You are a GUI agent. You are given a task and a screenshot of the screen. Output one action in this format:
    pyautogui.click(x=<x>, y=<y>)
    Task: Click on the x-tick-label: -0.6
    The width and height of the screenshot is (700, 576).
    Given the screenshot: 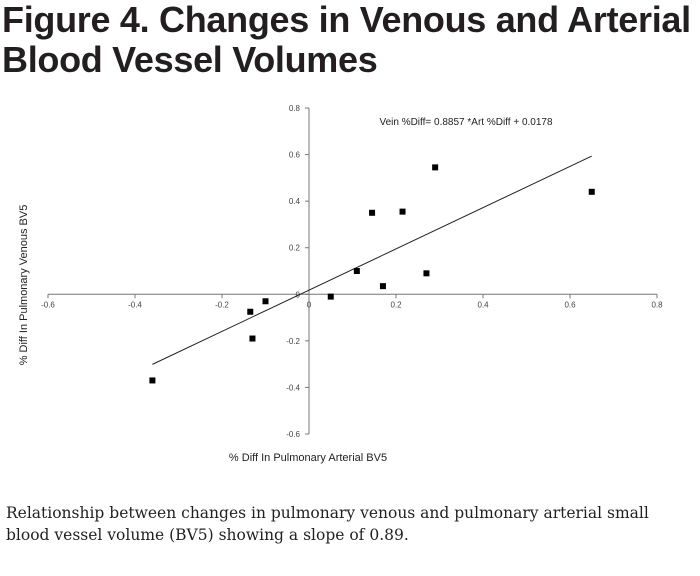 What is the action you would take?
    pyautogui.click(x=48, y=304)
    